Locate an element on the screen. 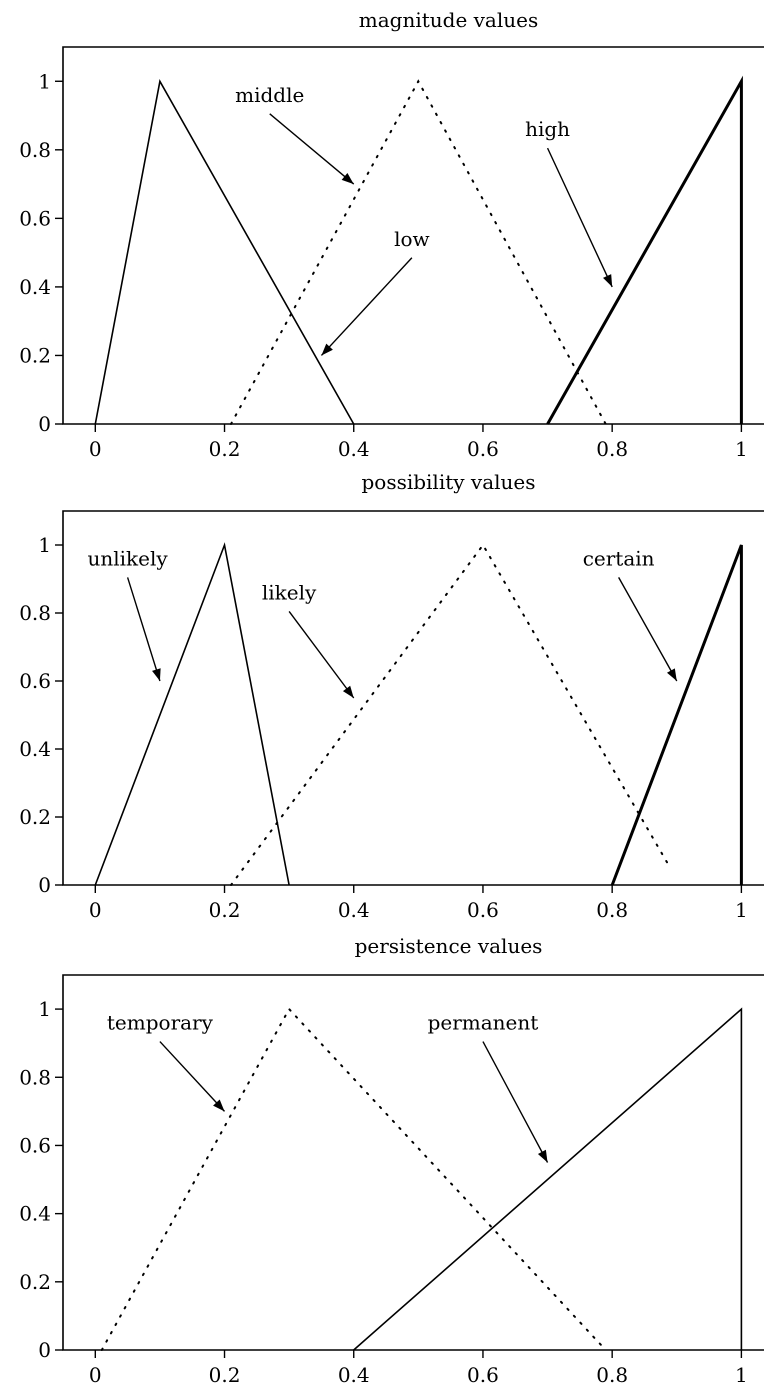 The width and height of the screenshot is (764, 1392). series-middle is located at coordinates (418, 252).